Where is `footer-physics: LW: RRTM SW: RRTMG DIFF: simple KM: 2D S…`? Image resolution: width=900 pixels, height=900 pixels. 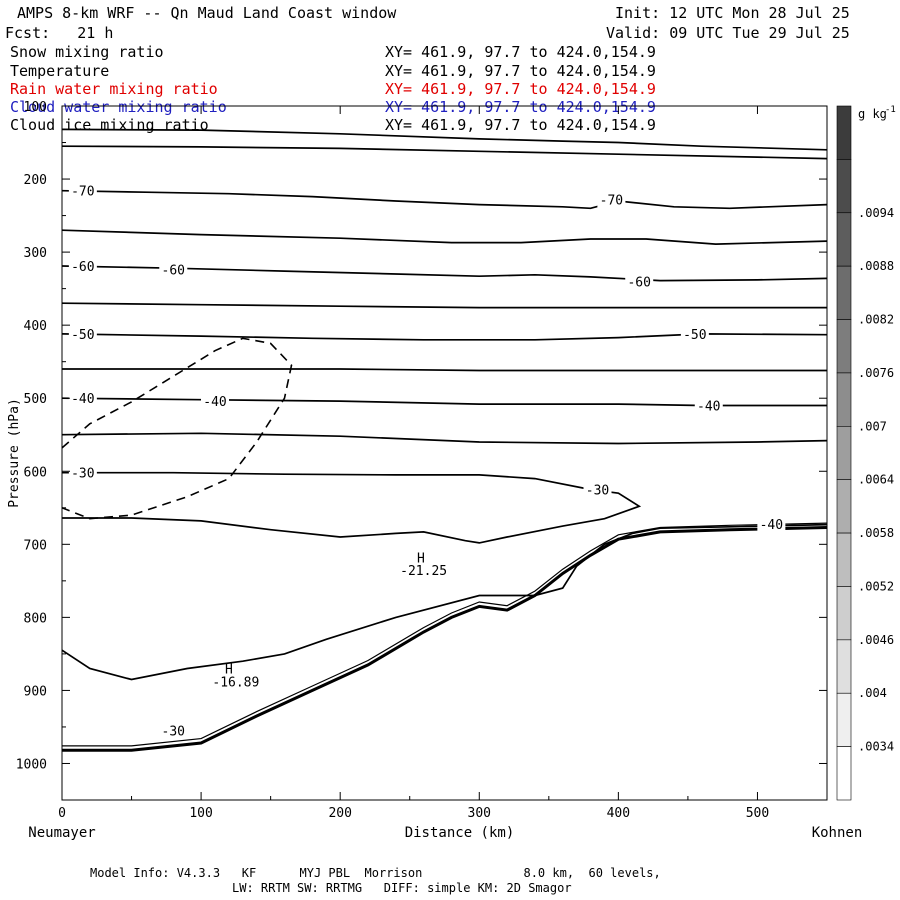 footer-physics: LW: RRTM SW: RRTMG DIFF: simple KM: 2D S… is located at coordinates (402, 888).